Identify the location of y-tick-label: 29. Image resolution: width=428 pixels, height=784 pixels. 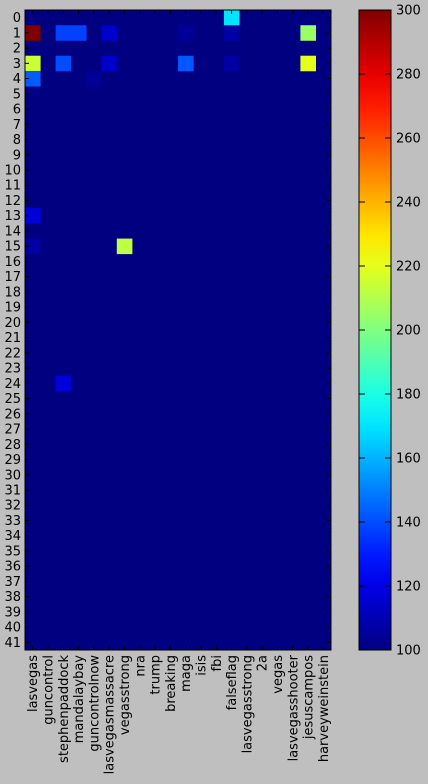
(12, 460).